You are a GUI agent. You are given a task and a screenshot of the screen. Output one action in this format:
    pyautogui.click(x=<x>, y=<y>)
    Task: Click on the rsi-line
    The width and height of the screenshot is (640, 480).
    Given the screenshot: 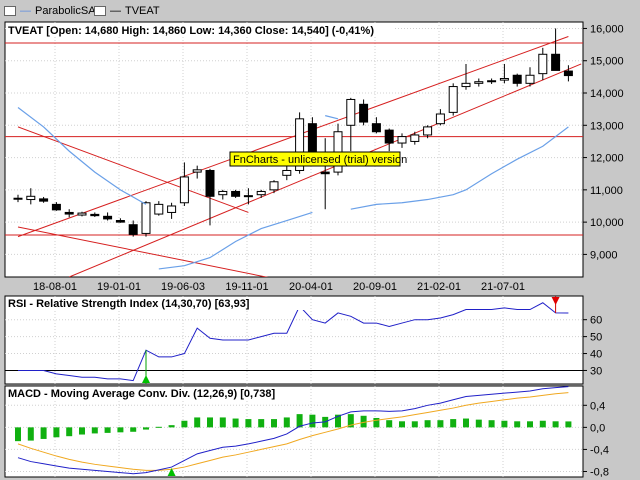 What is the action you would take?
    pyautogui.click(x=293, y=342)
    